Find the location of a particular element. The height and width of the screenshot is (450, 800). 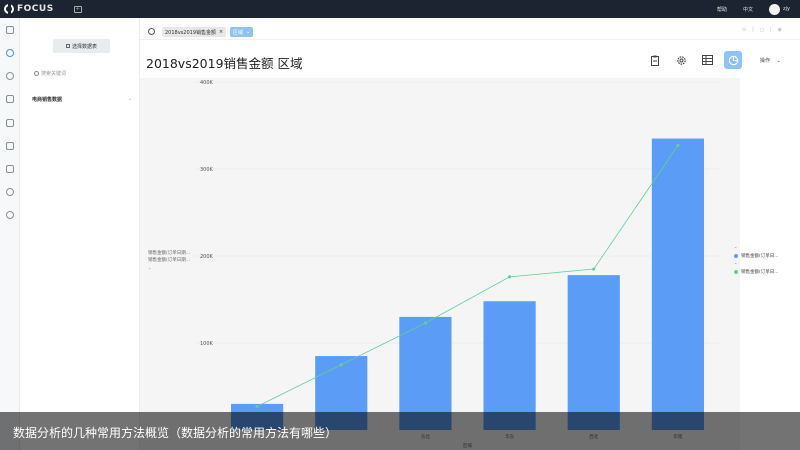

tree-item-ecommerce-sales: 电商销售数据 ⌄ is located at coordinates (82, 99).